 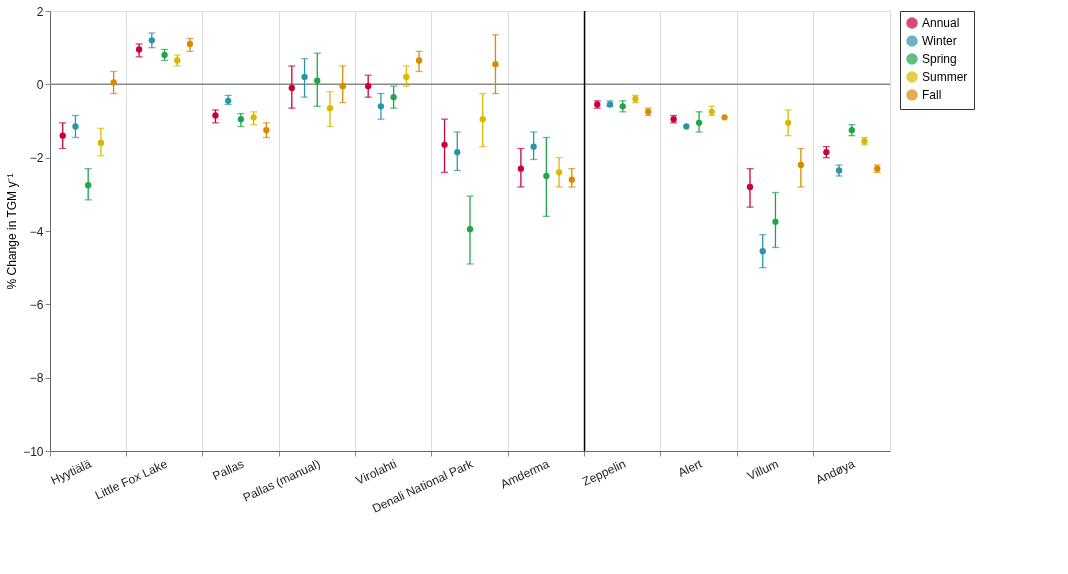 What do you see at coordinates (40, 84) in the screenshot?
I see `y-tick-label: 0` at bounding box center [40, 84].